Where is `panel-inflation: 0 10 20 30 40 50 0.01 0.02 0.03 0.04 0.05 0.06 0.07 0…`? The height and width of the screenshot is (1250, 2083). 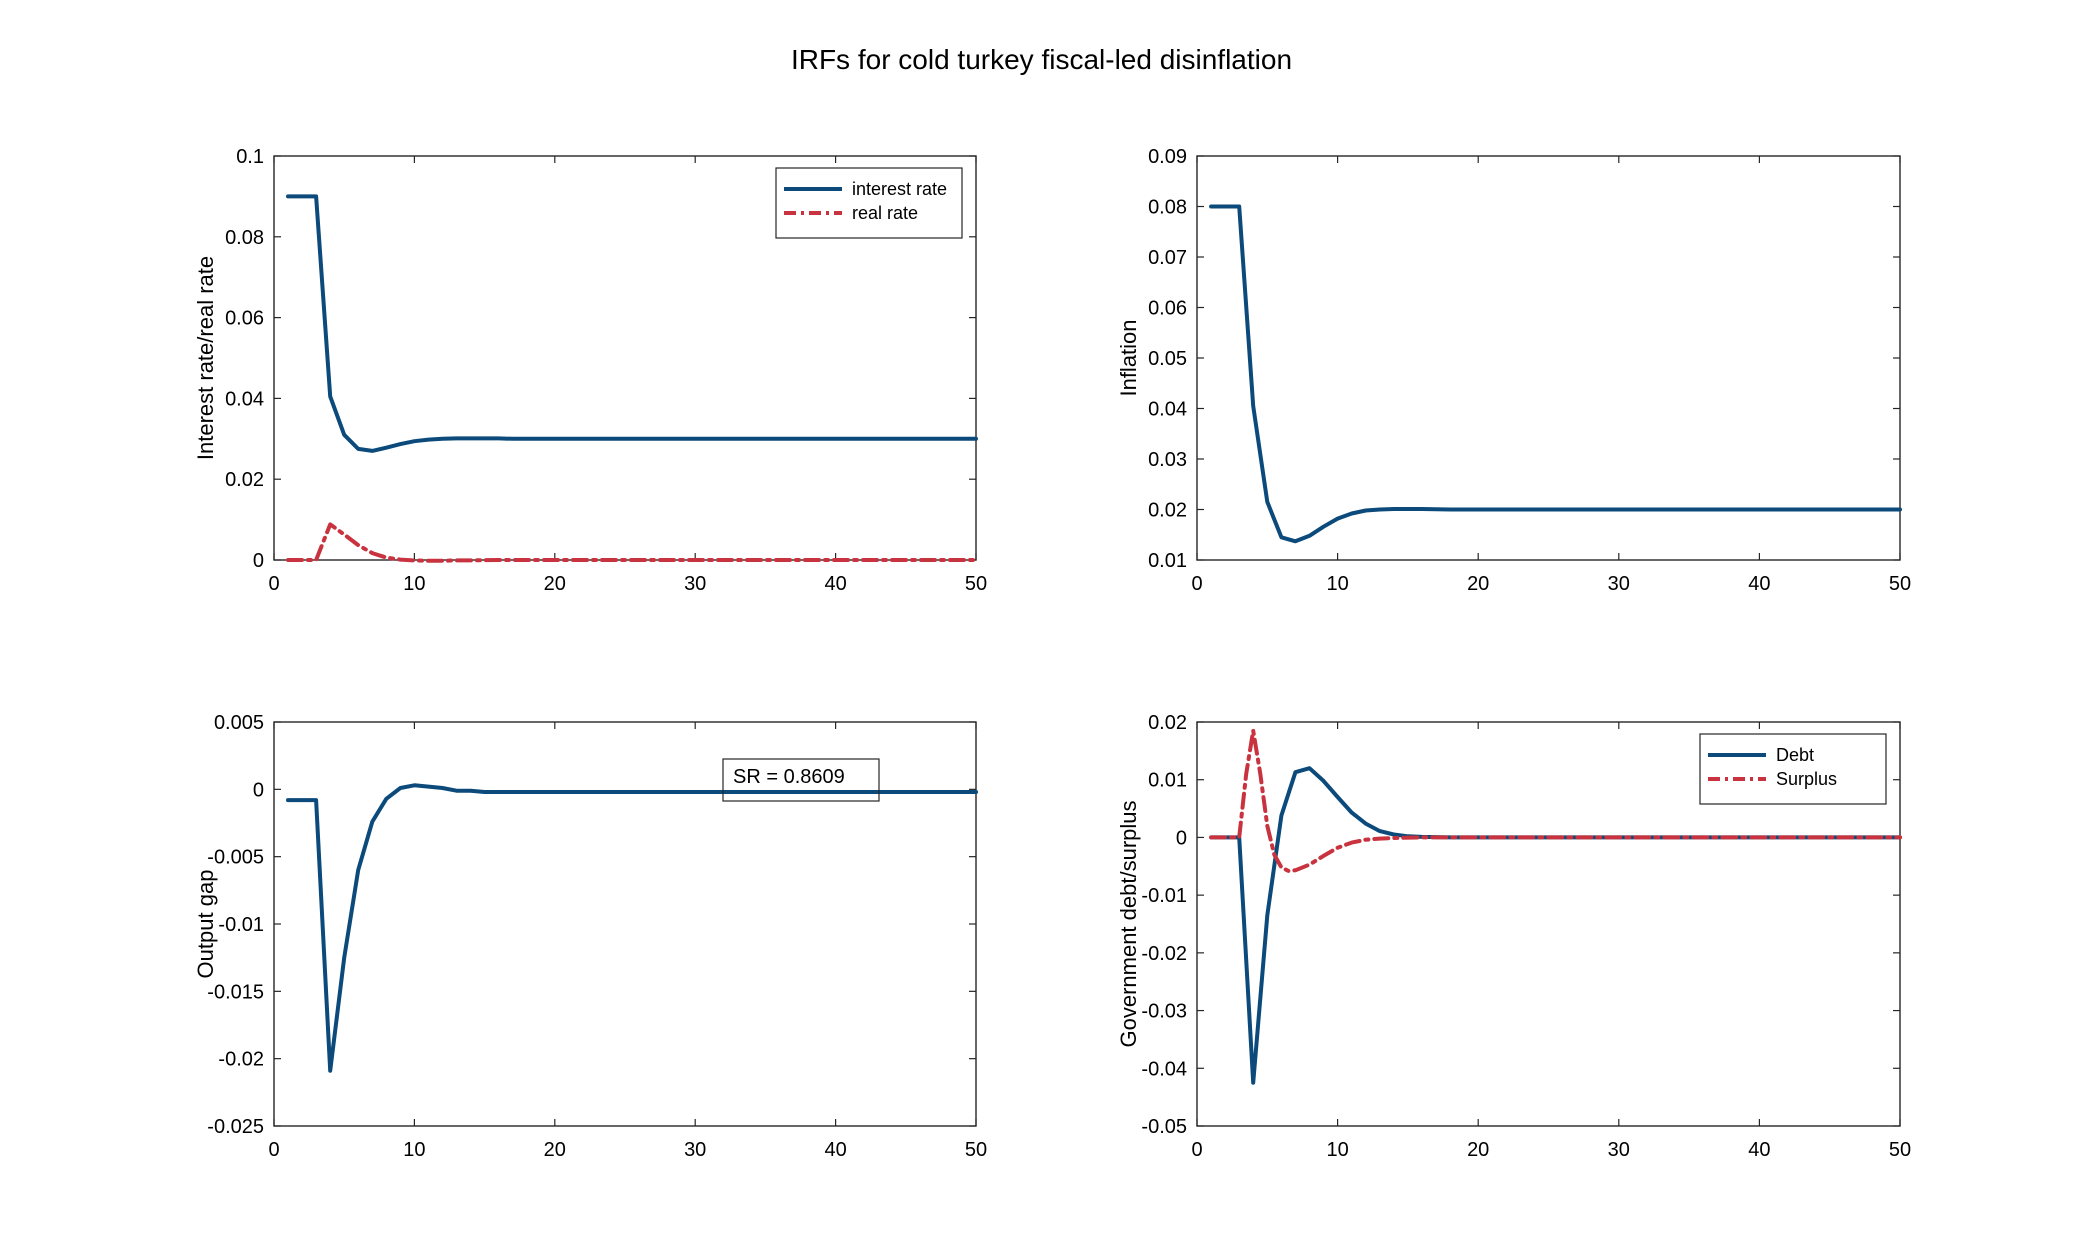
panel-inflation: 0 10 20 30 40 50 0.01 0.02 0.03 0.04 0.05 0.06 0.07 0… is located at coordinates (1513, 370).